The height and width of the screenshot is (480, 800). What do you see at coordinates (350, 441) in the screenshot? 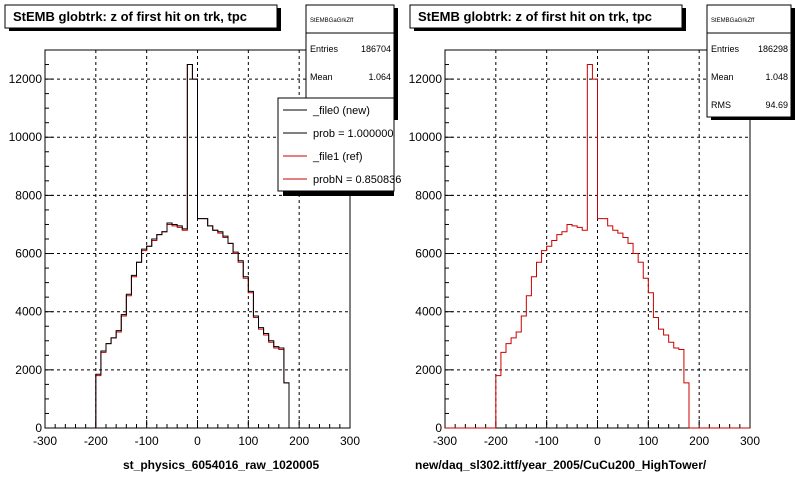
I see `left-x-tick-label: 300` at bounding box center [350, 441].